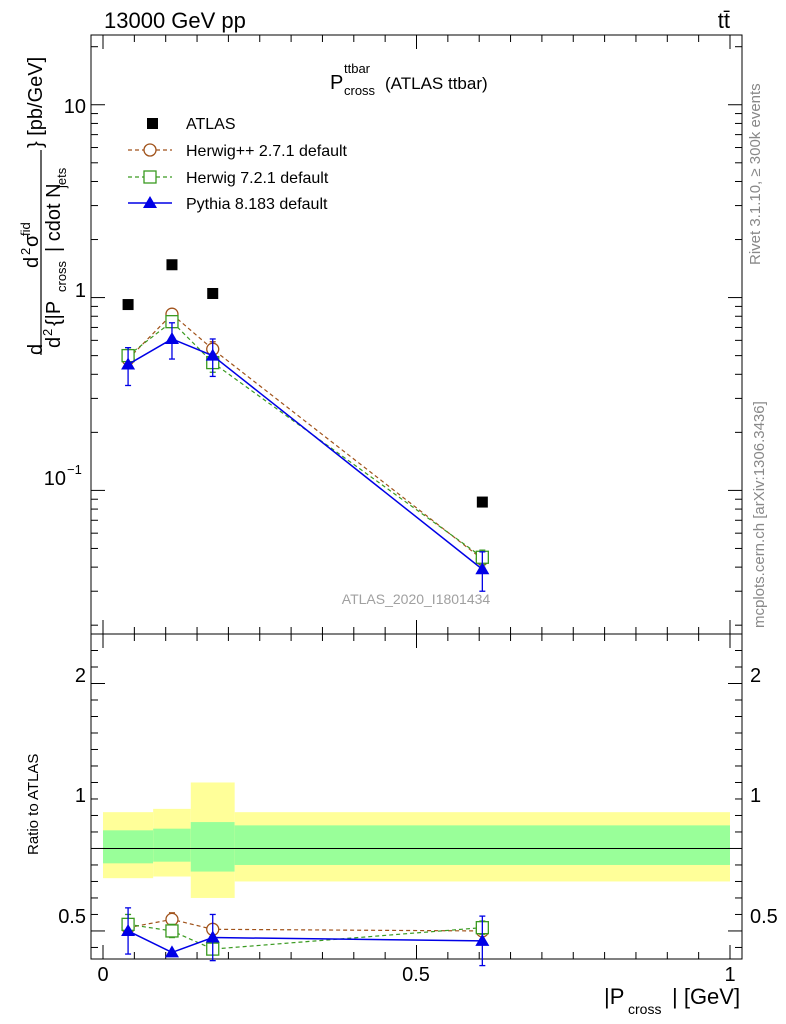 The width and height of the screenshot is (786, 1024). What do you see at coordinates (55, 479) in the screenshot?
I see `ytick-label-0p1-base: 10` at bounding box center [55, 479].